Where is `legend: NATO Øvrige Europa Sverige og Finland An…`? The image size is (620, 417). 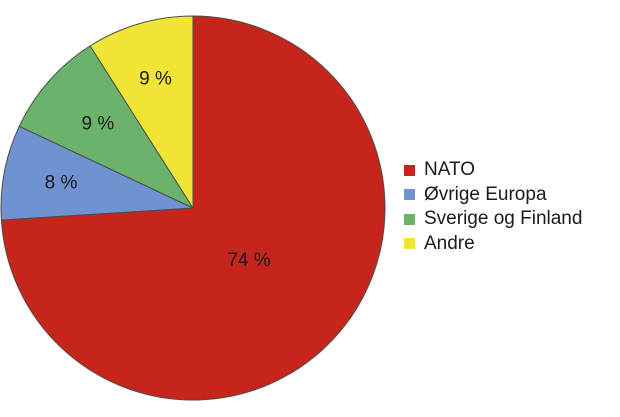
legend: NATO Øvrige Europa Sverige og Finland An… is located at coordinates (493, 207).